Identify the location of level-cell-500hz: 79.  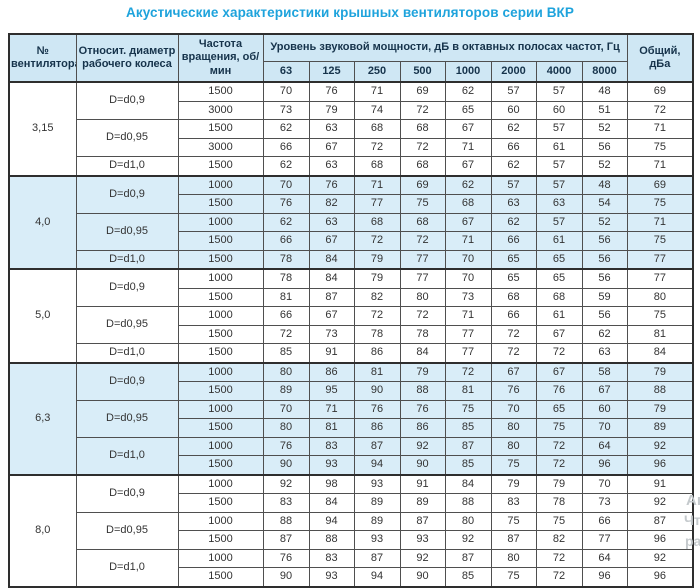
(422, 371).